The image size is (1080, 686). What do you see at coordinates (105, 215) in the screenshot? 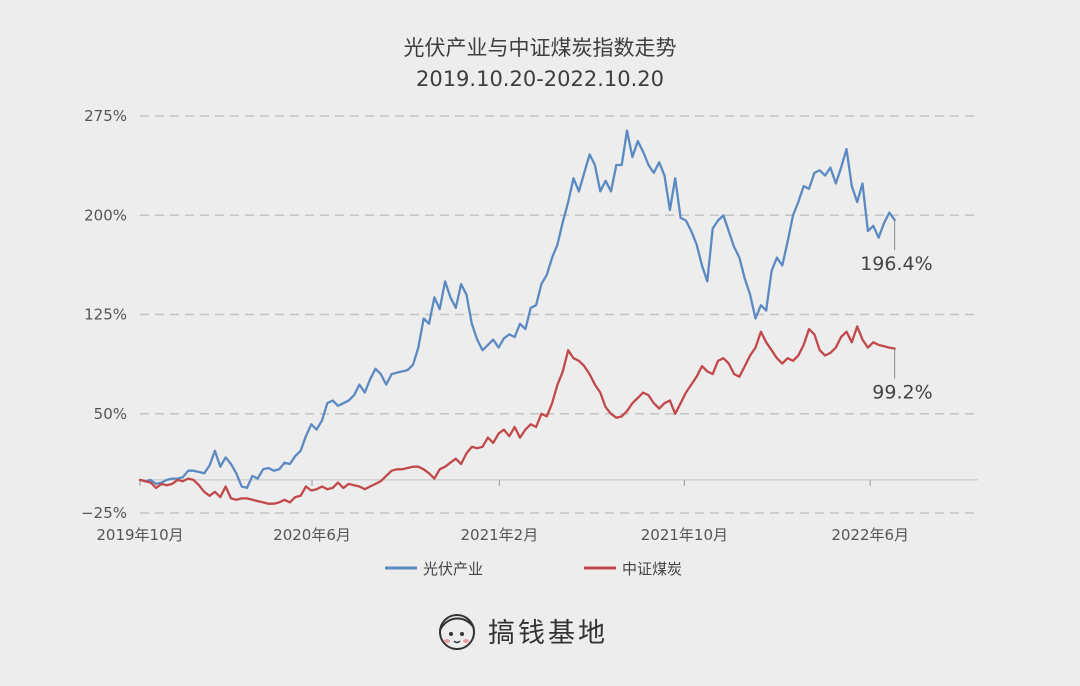
I see `y-tick-label: 200%` at bounding box center [105, 215].